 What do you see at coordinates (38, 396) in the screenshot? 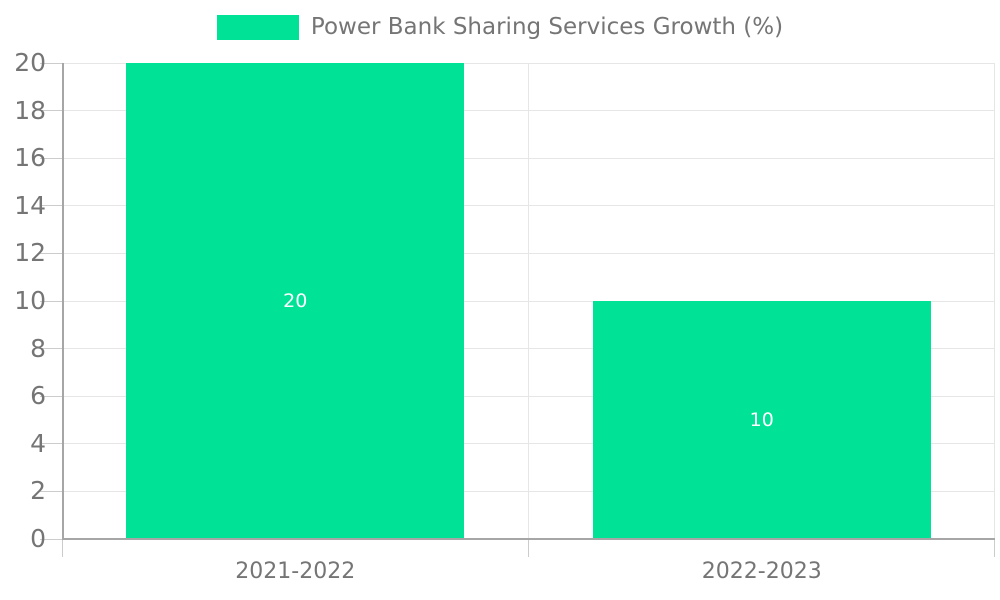
I see `y-axis-tick-label: 6` at bounding box center [38, 396].